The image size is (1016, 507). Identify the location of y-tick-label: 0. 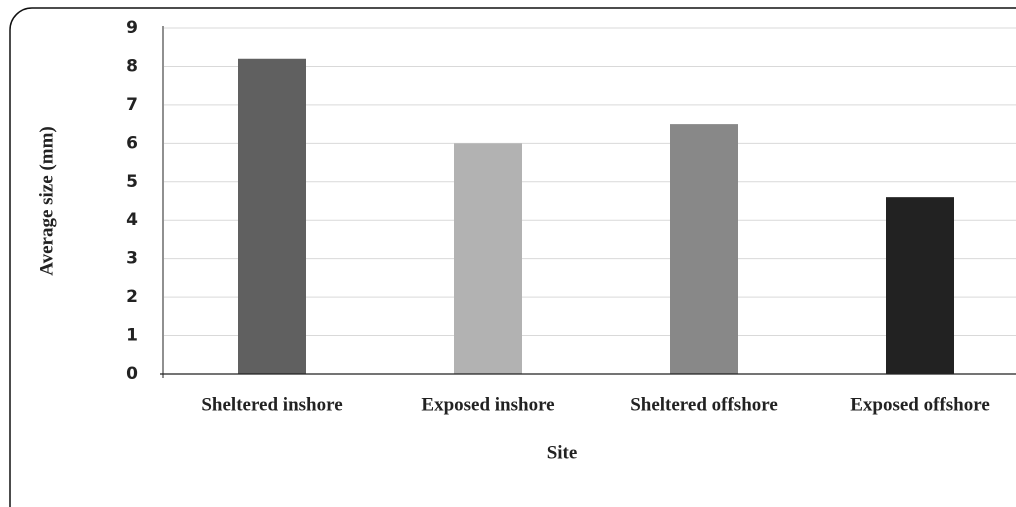
(132, 374).